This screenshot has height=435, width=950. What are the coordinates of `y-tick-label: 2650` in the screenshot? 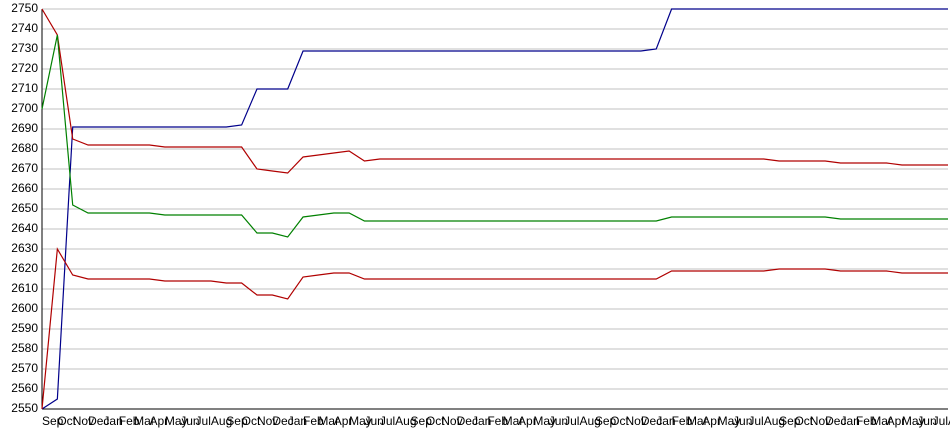 It's located at (24, 208).